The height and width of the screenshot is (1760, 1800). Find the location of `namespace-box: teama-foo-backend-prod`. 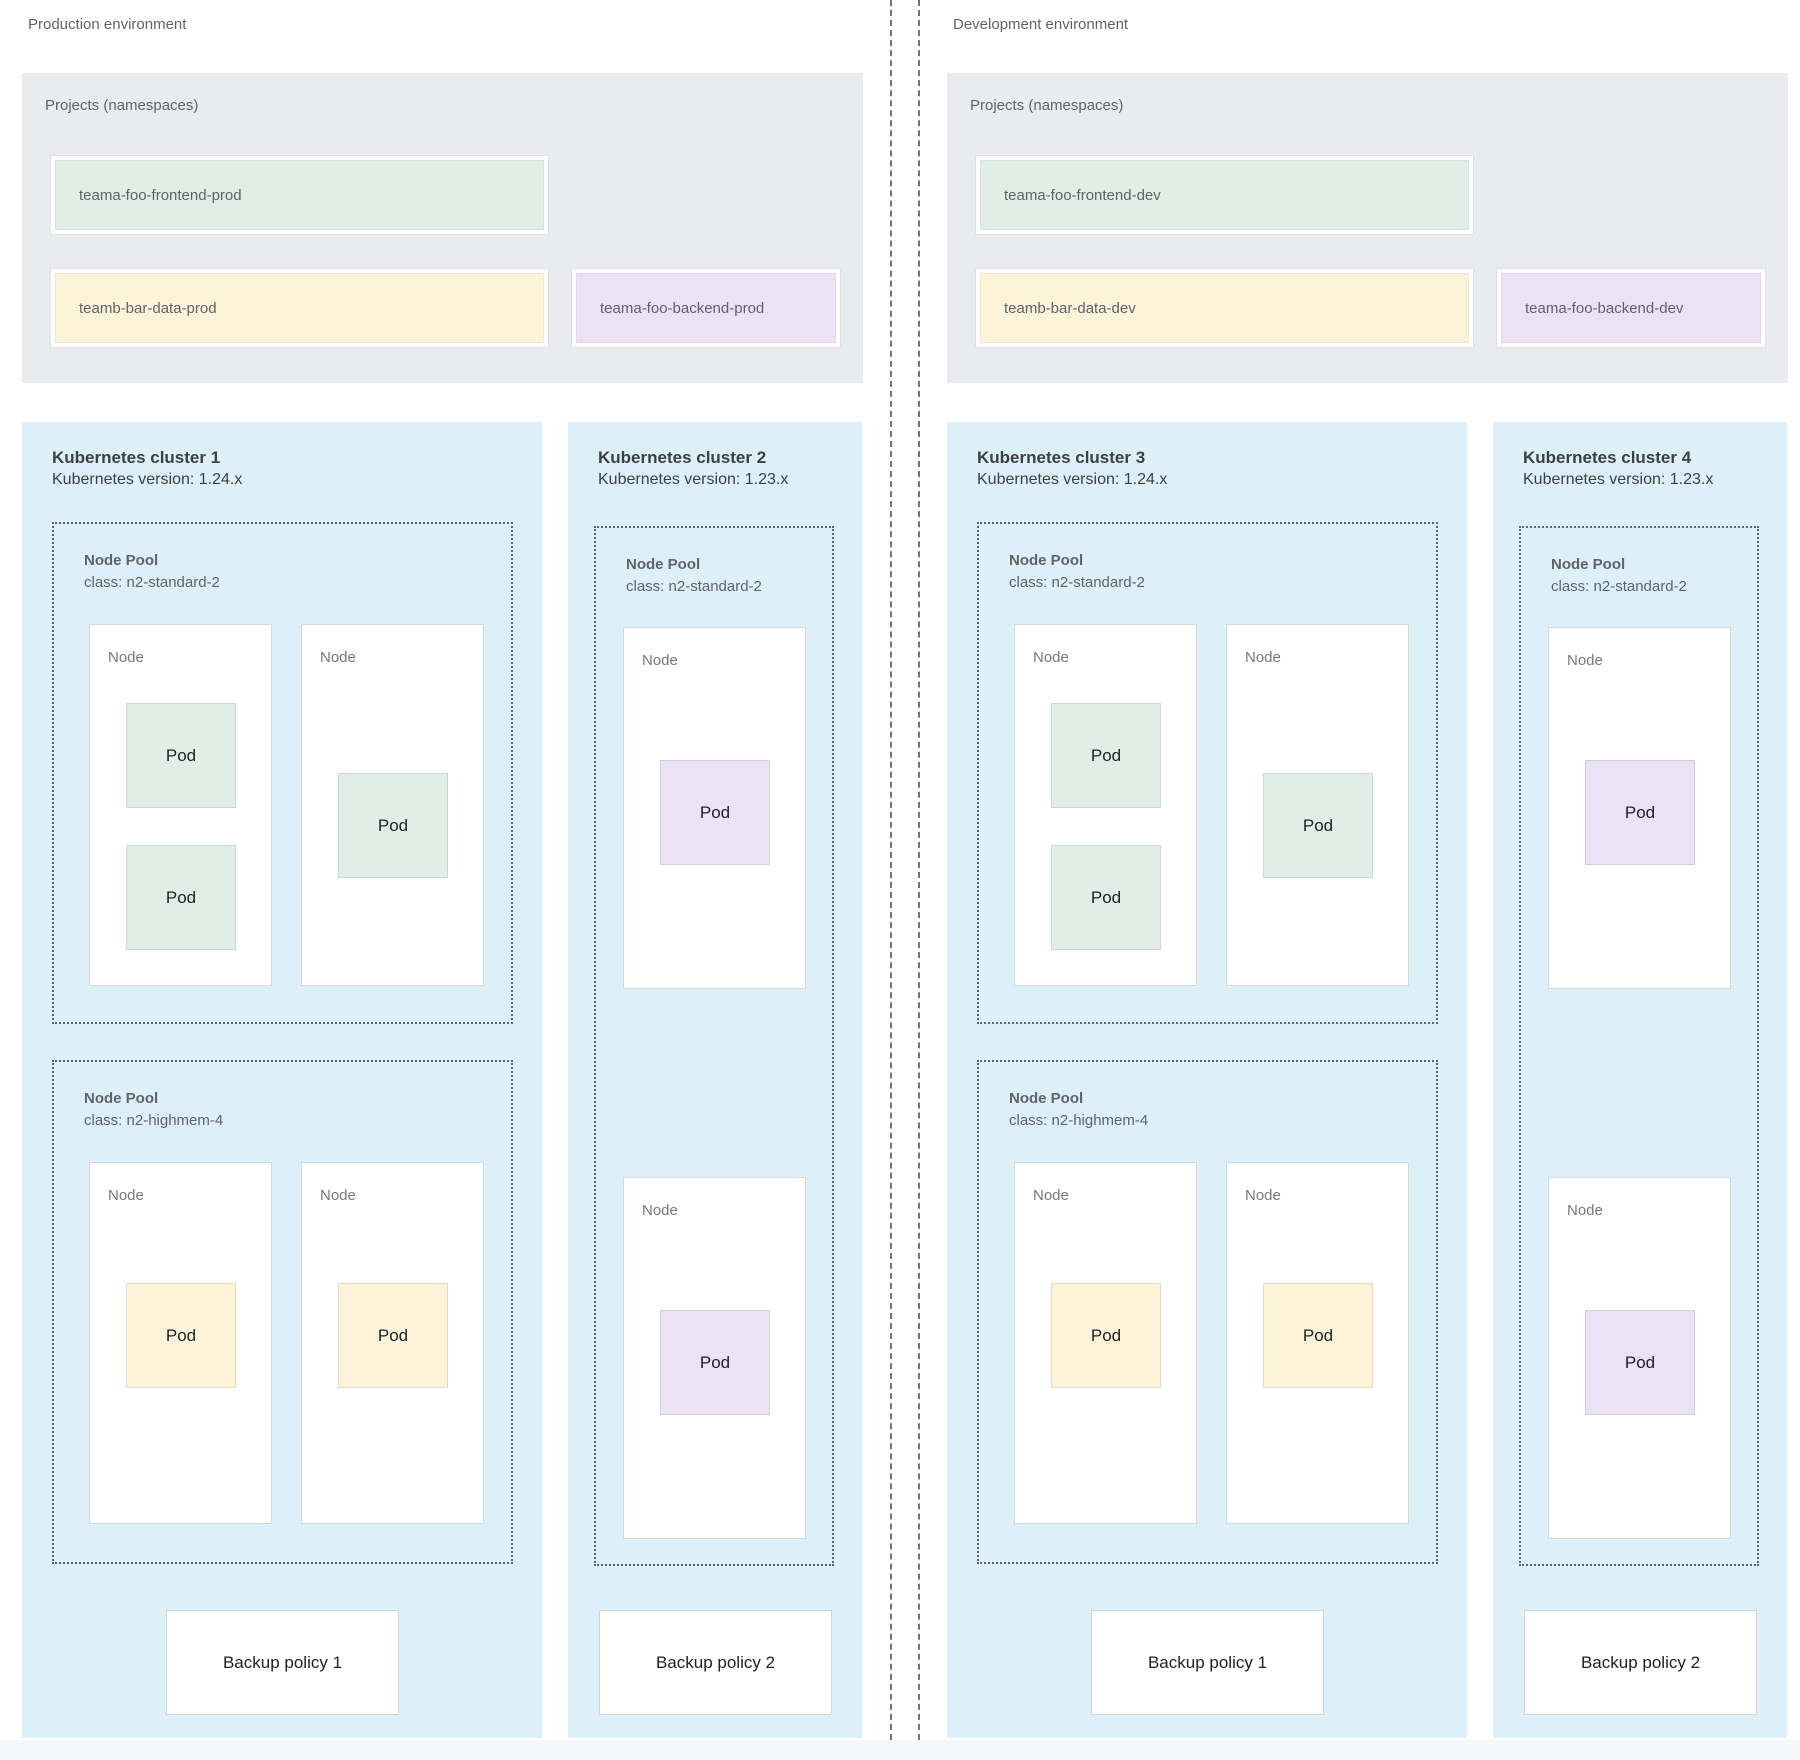

namespace-box: teama-foo-backend-prod is located at coordinates (706, 308).